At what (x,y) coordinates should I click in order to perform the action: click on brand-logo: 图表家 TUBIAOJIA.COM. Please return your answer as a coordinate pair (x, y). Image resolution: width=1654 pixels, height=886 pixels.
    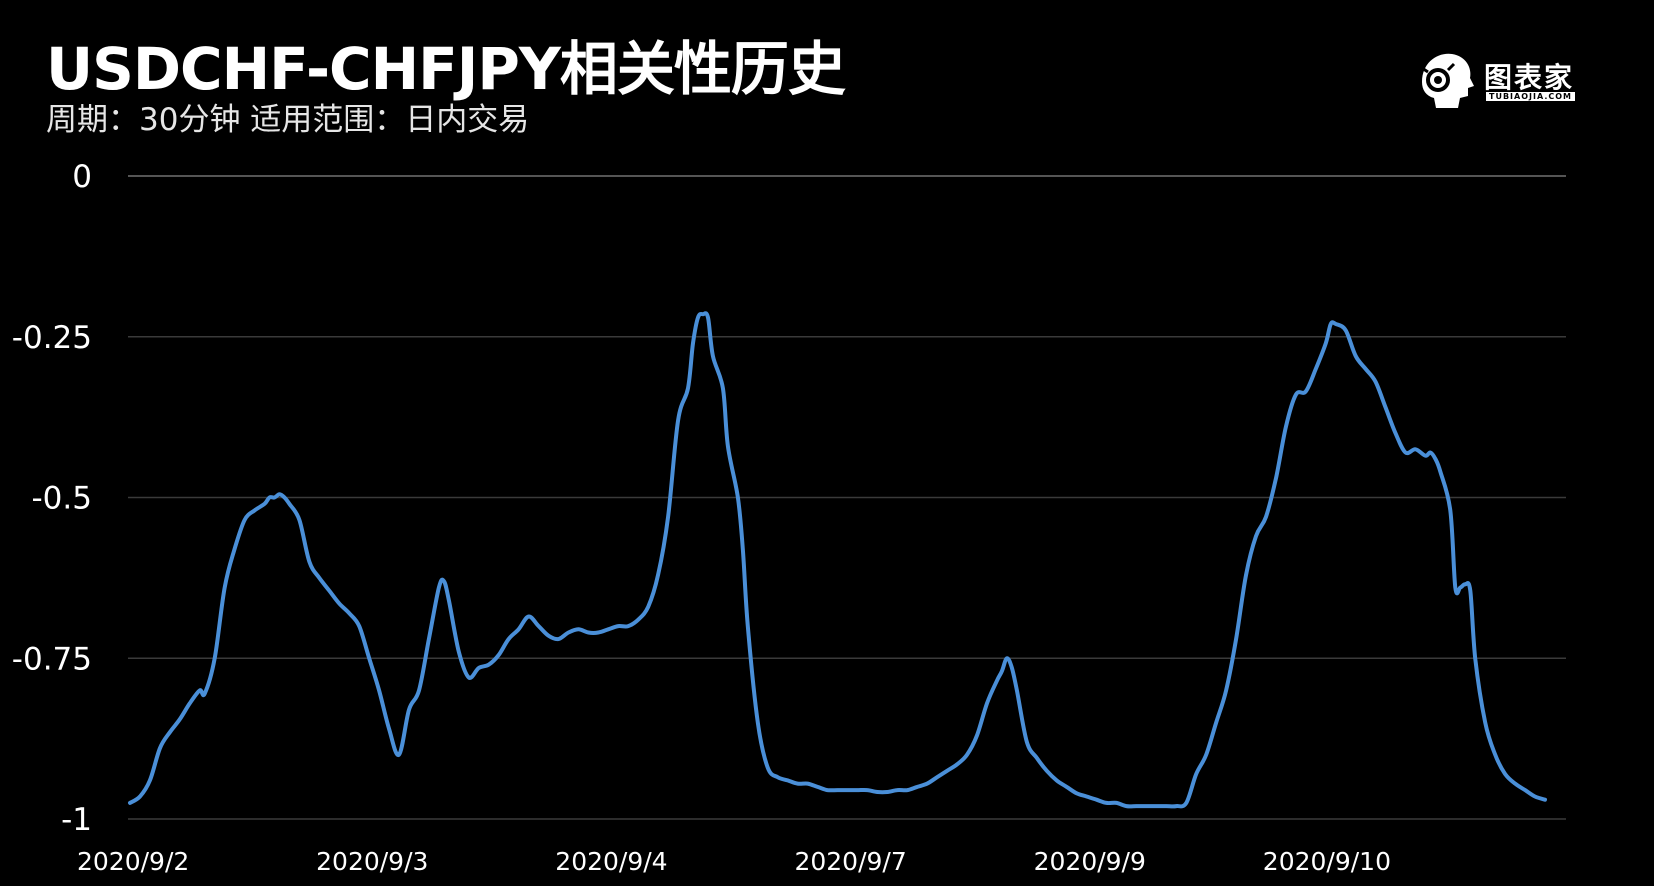
    Looking at the image, I should click on (1502, 80).